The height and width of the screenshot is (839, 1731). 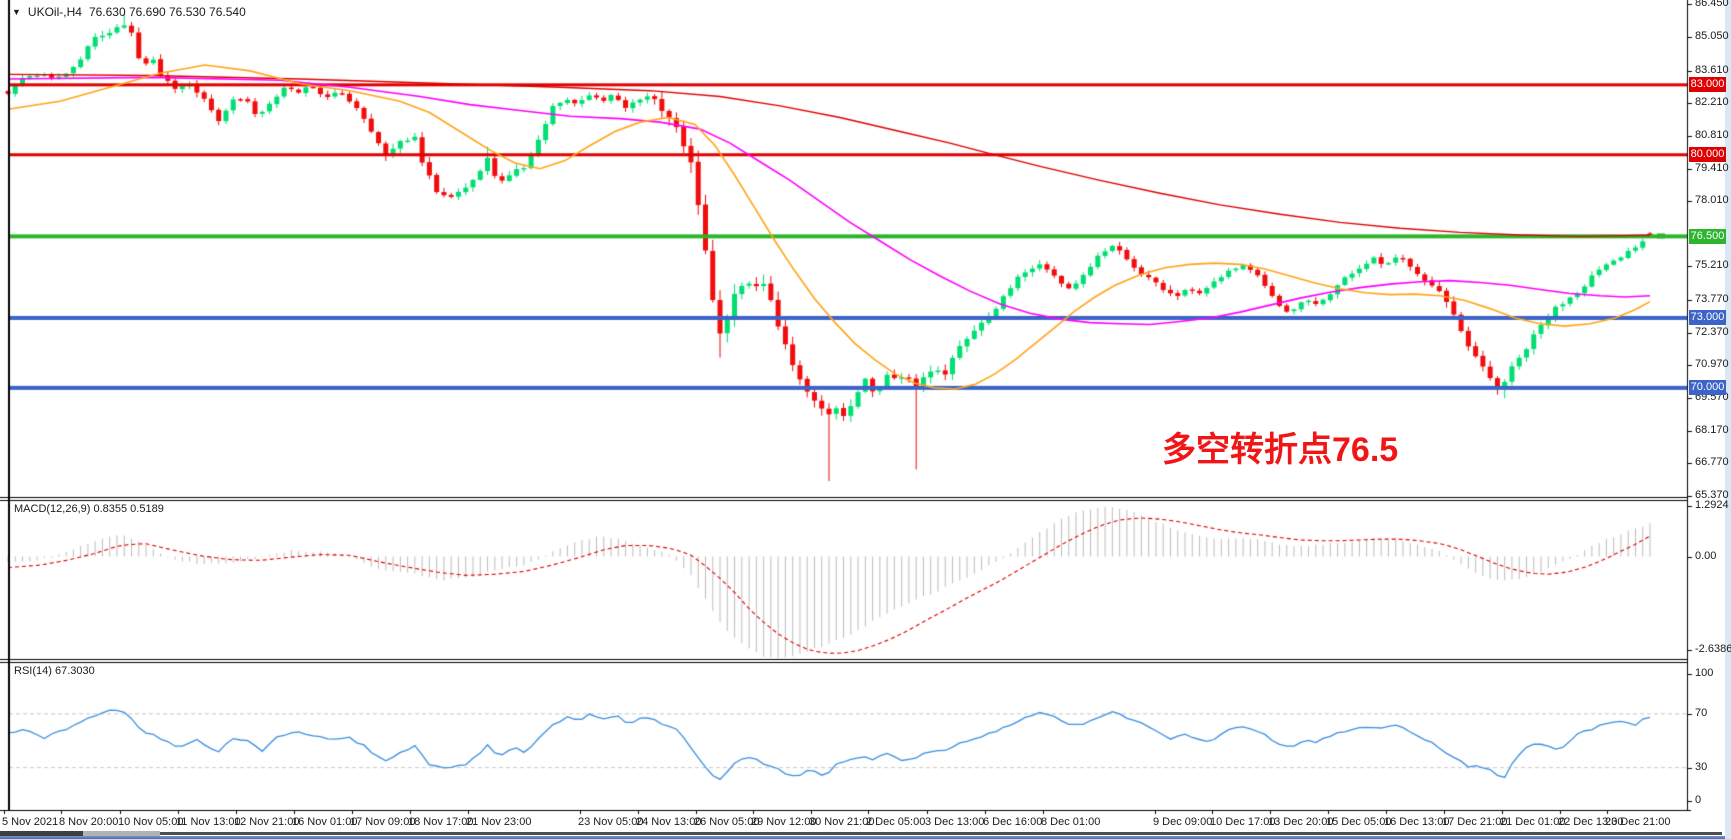 I want to click on time-tick-label: 8 Nov 20:00, so click(x=89, y=822).